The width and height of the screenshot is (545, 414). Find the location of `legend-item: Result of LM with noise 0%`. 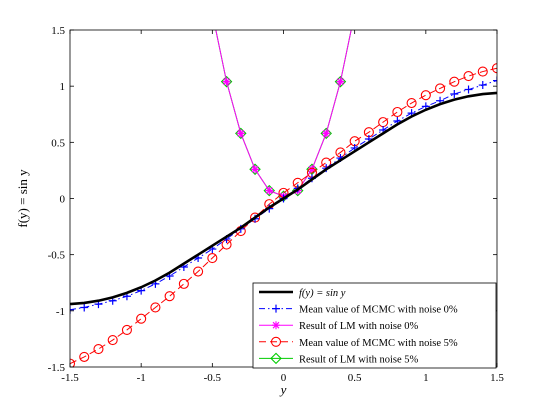

legend-item: Result of LM with noise 0% is located at coordinates (339, 326).